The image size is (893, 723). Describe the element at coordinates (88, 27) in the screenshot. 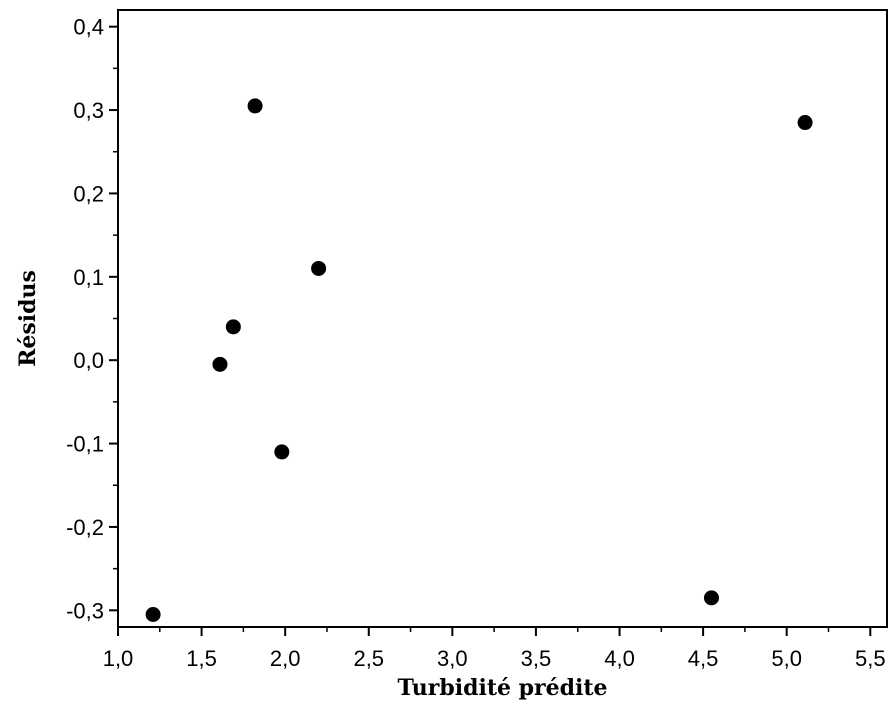

I see `y-tick-label: 0,4` at that location.